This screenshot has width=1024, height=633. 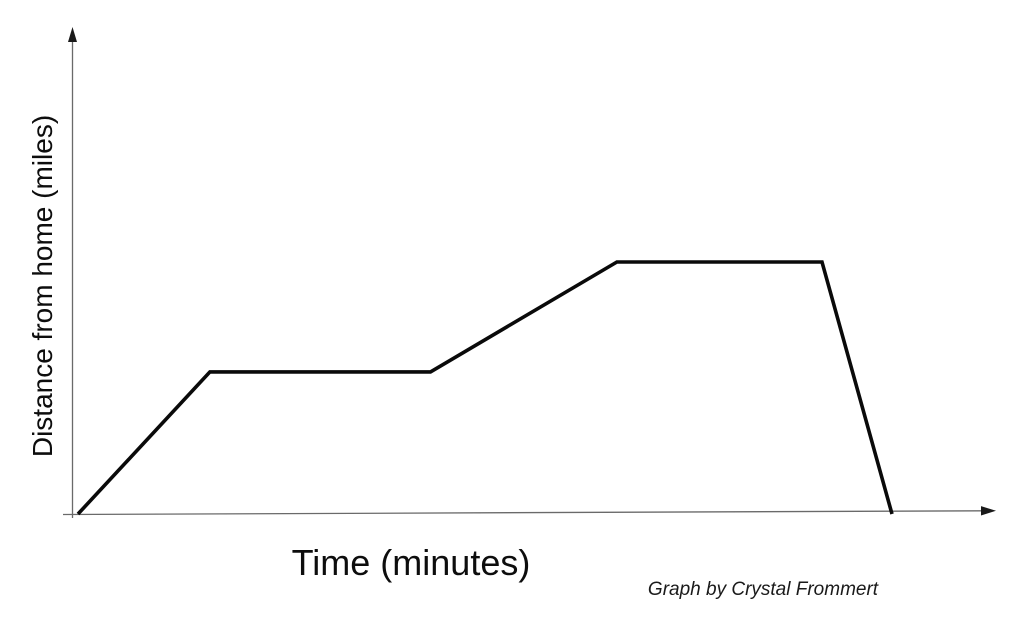 I want to click on x-axis-label: Time (minutes), so click(x=411, y=562).